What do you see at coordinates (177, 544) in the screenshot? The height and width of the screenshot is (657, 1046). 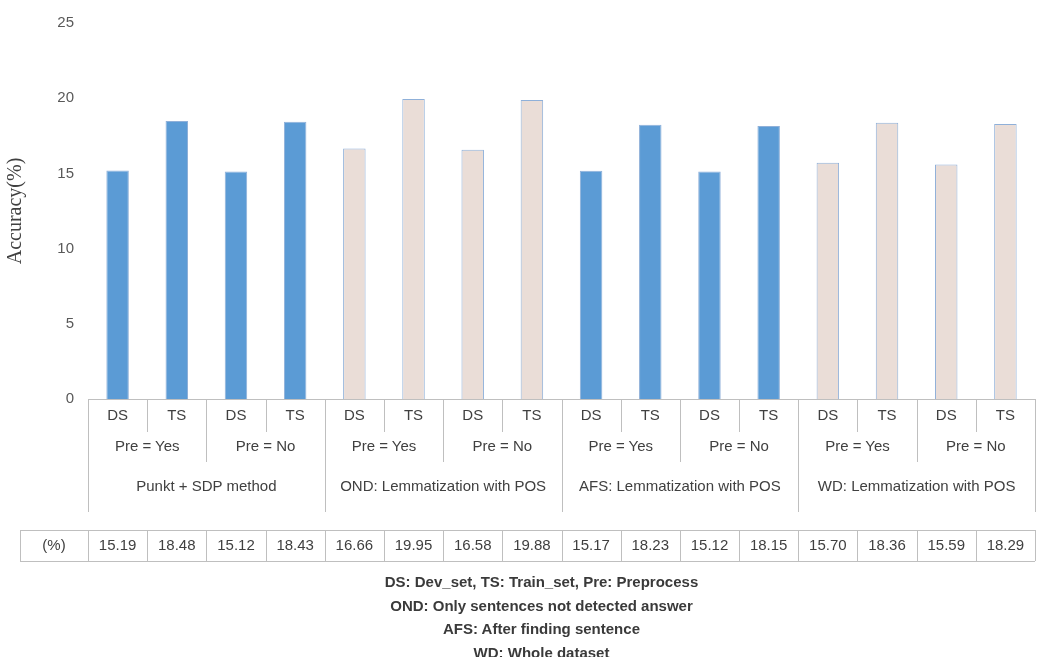 I see `data-label: 18.48` at bounding box center [177, 544].